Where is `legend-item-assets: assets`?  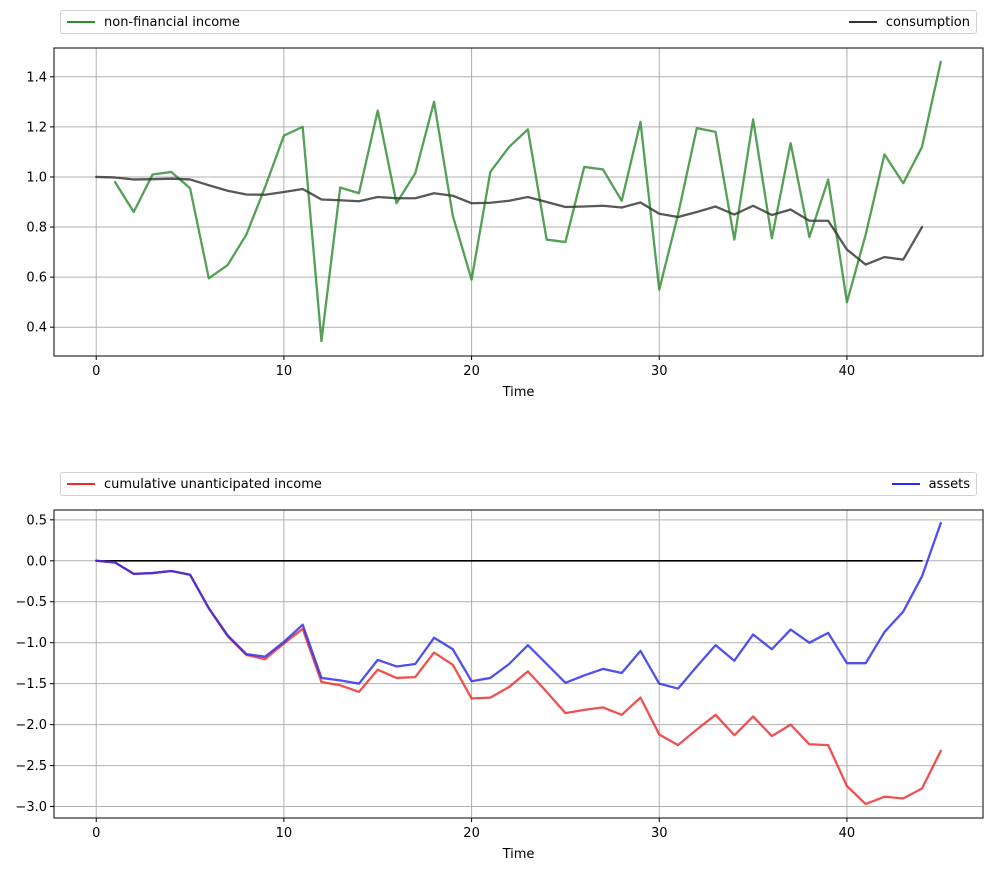
legend-item-assets: assets is located at coordinates (930, 484).